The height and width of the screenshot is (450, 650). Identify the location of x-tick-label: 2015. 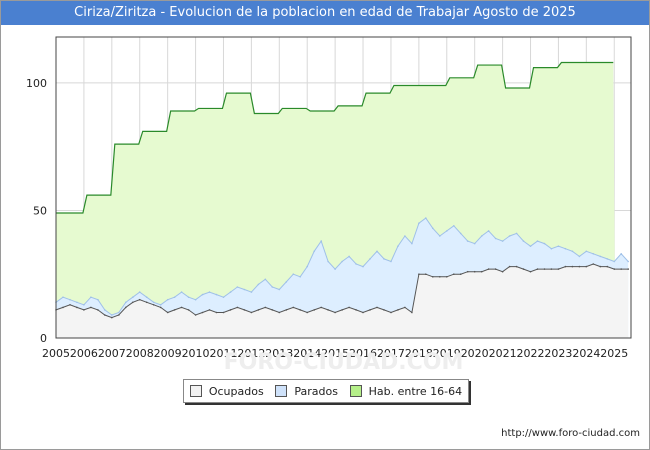
(335, 353).